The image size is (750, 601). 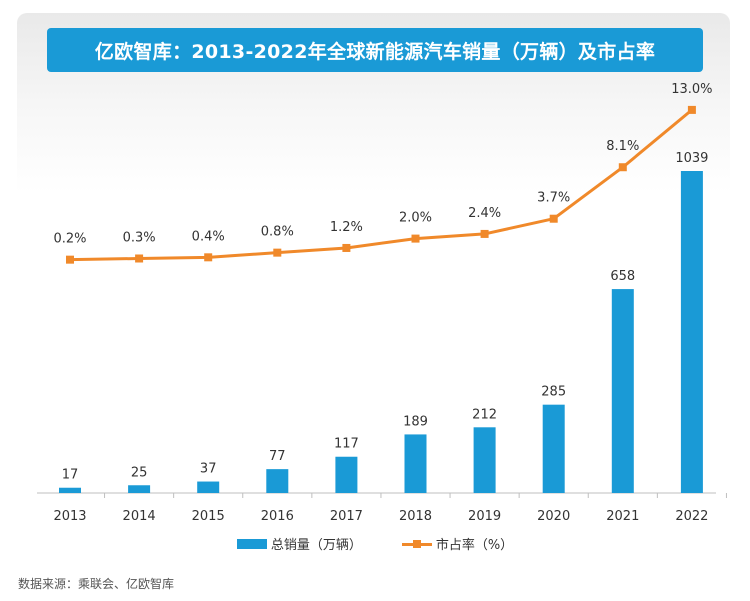 What do you see at coordinates (208, 516) in the screenshot?
I see `x-tick-label: 2015` at bounding box center [208, 516].